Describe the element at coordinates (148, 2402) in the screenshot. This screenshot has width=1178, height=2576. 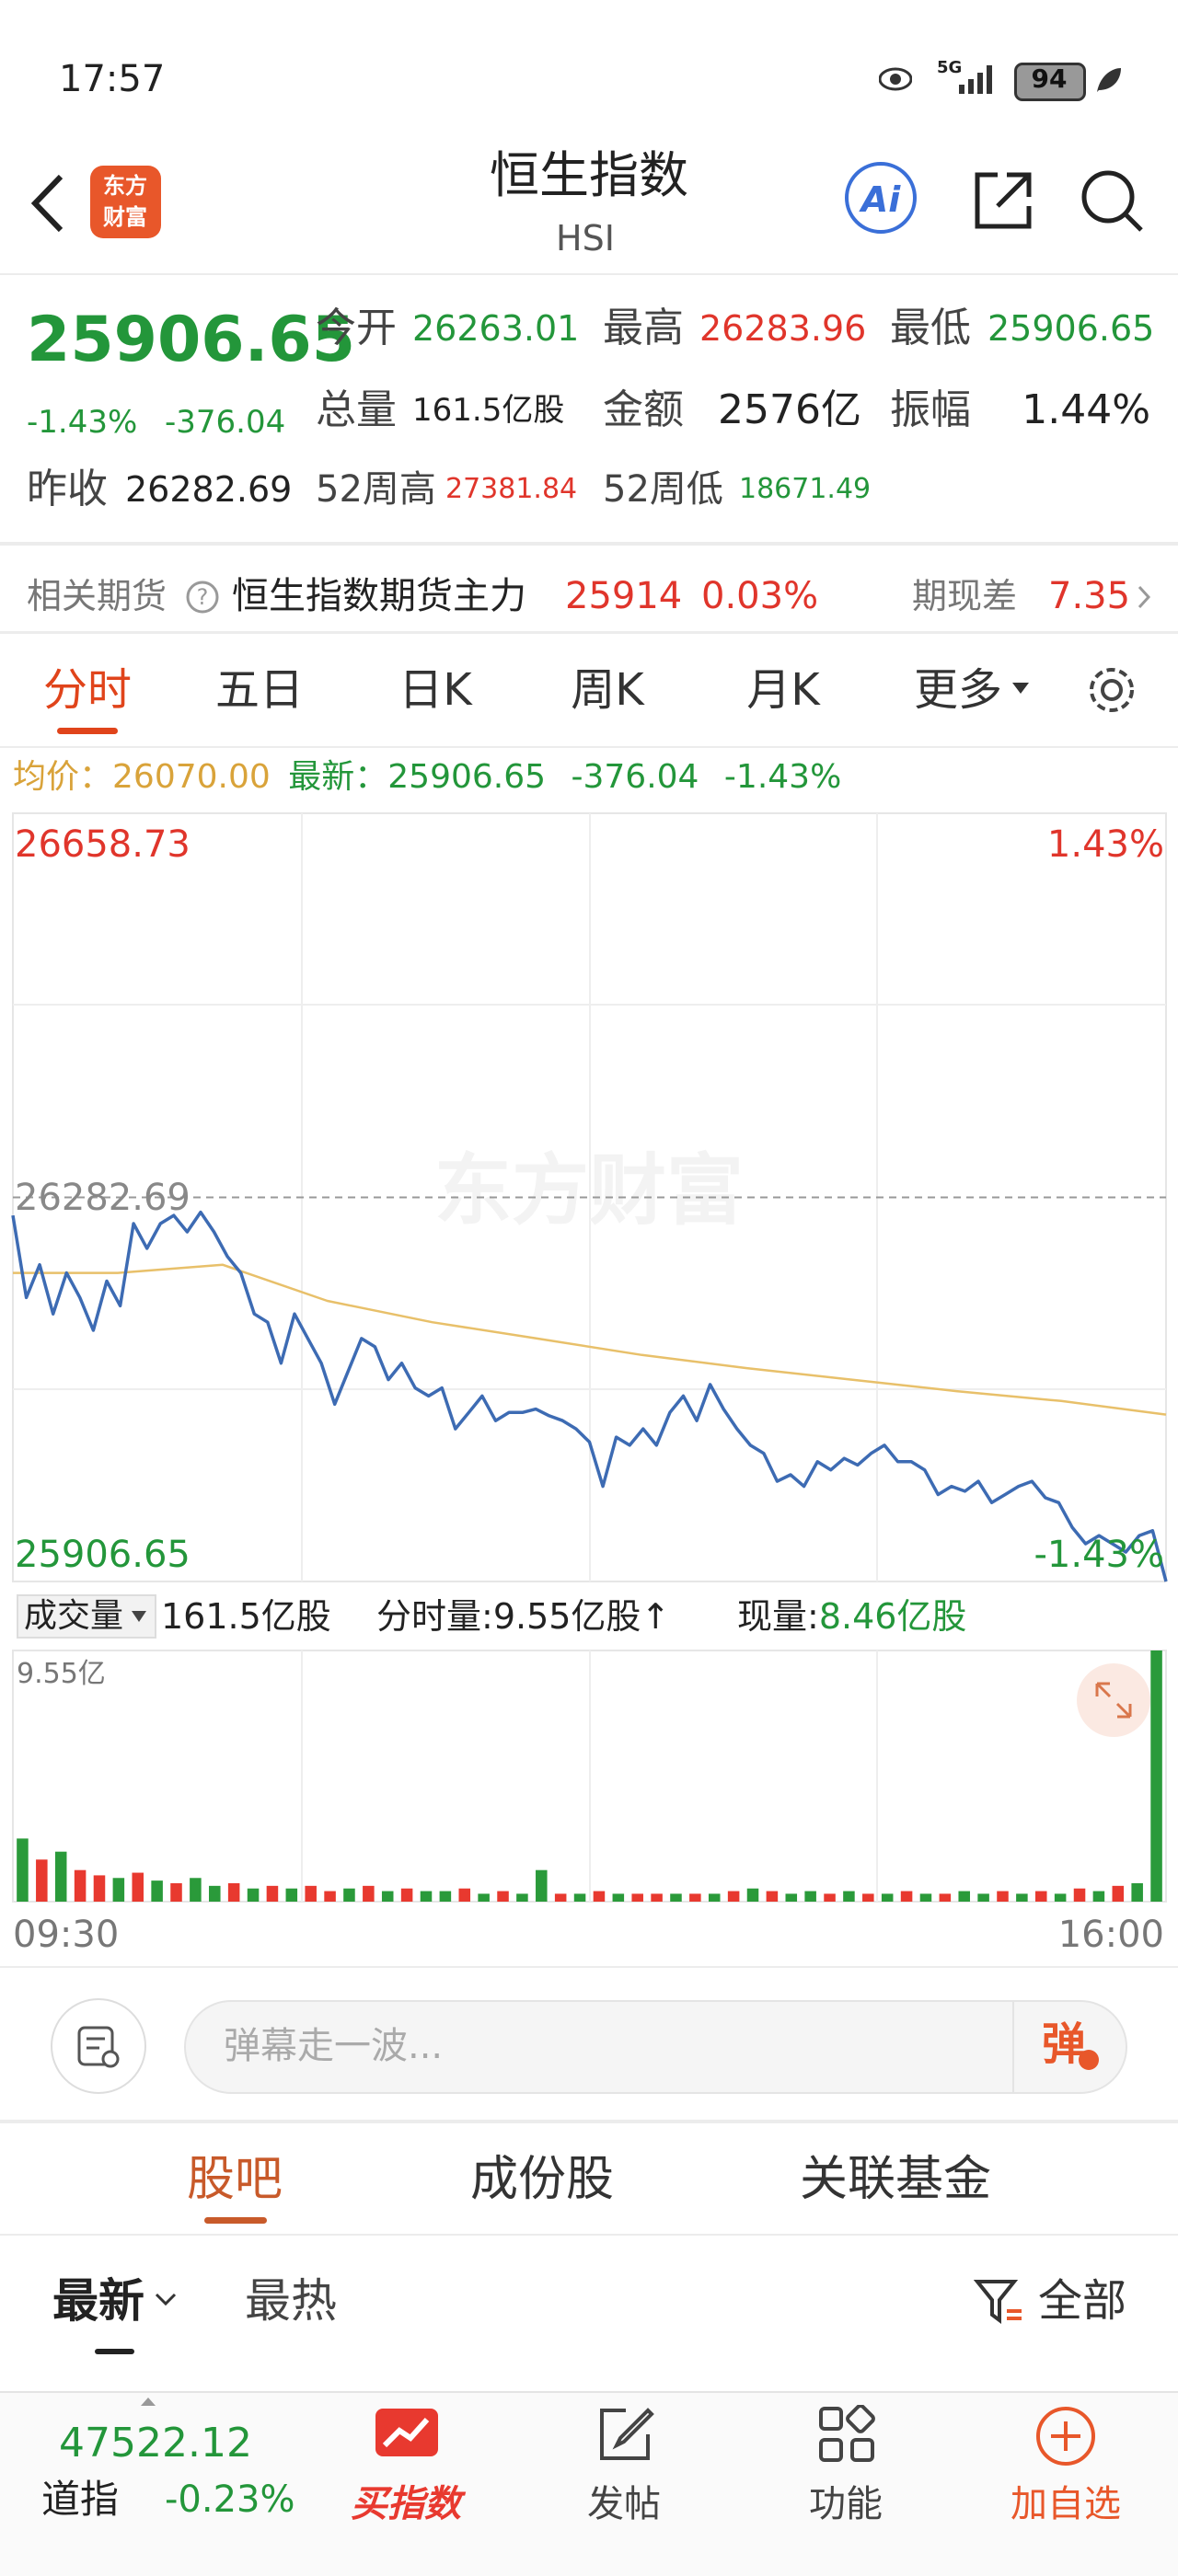
I see `ticker-caret` at that location.